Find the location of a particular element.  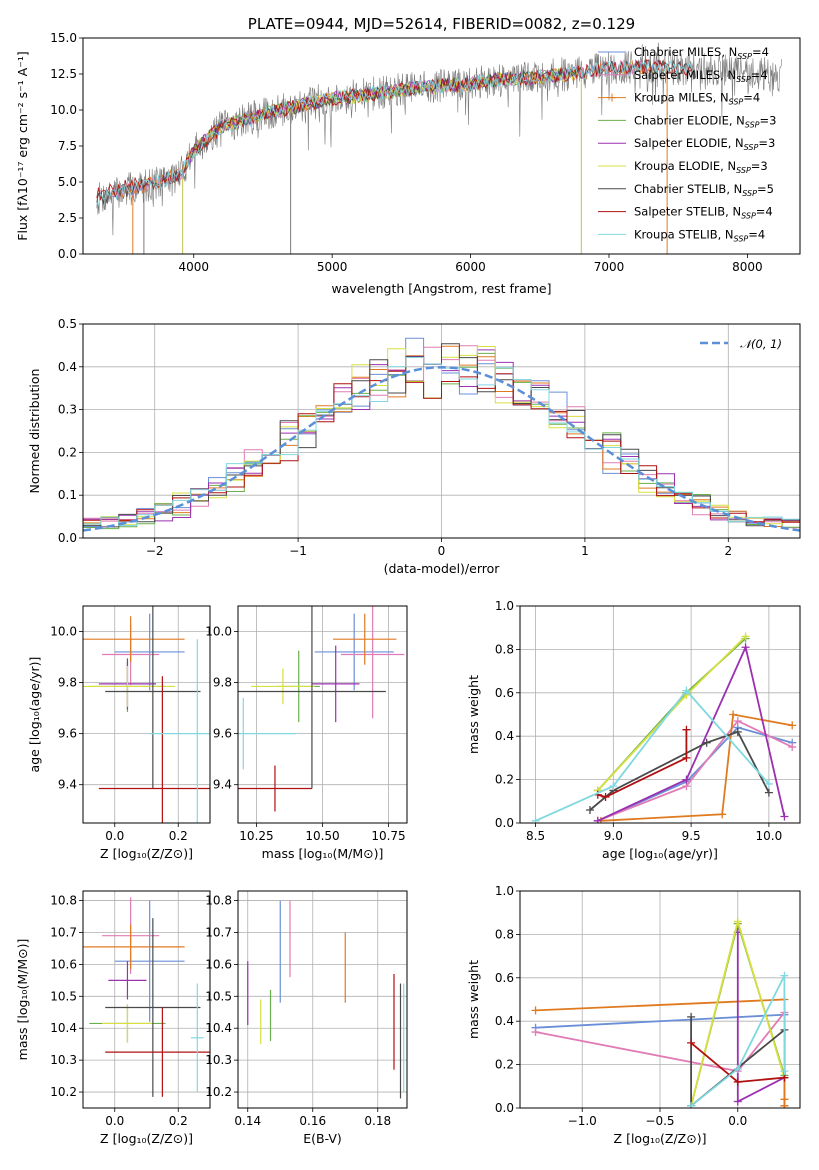

series-kroupa_elodie-line is located at coordinates (672, 713).